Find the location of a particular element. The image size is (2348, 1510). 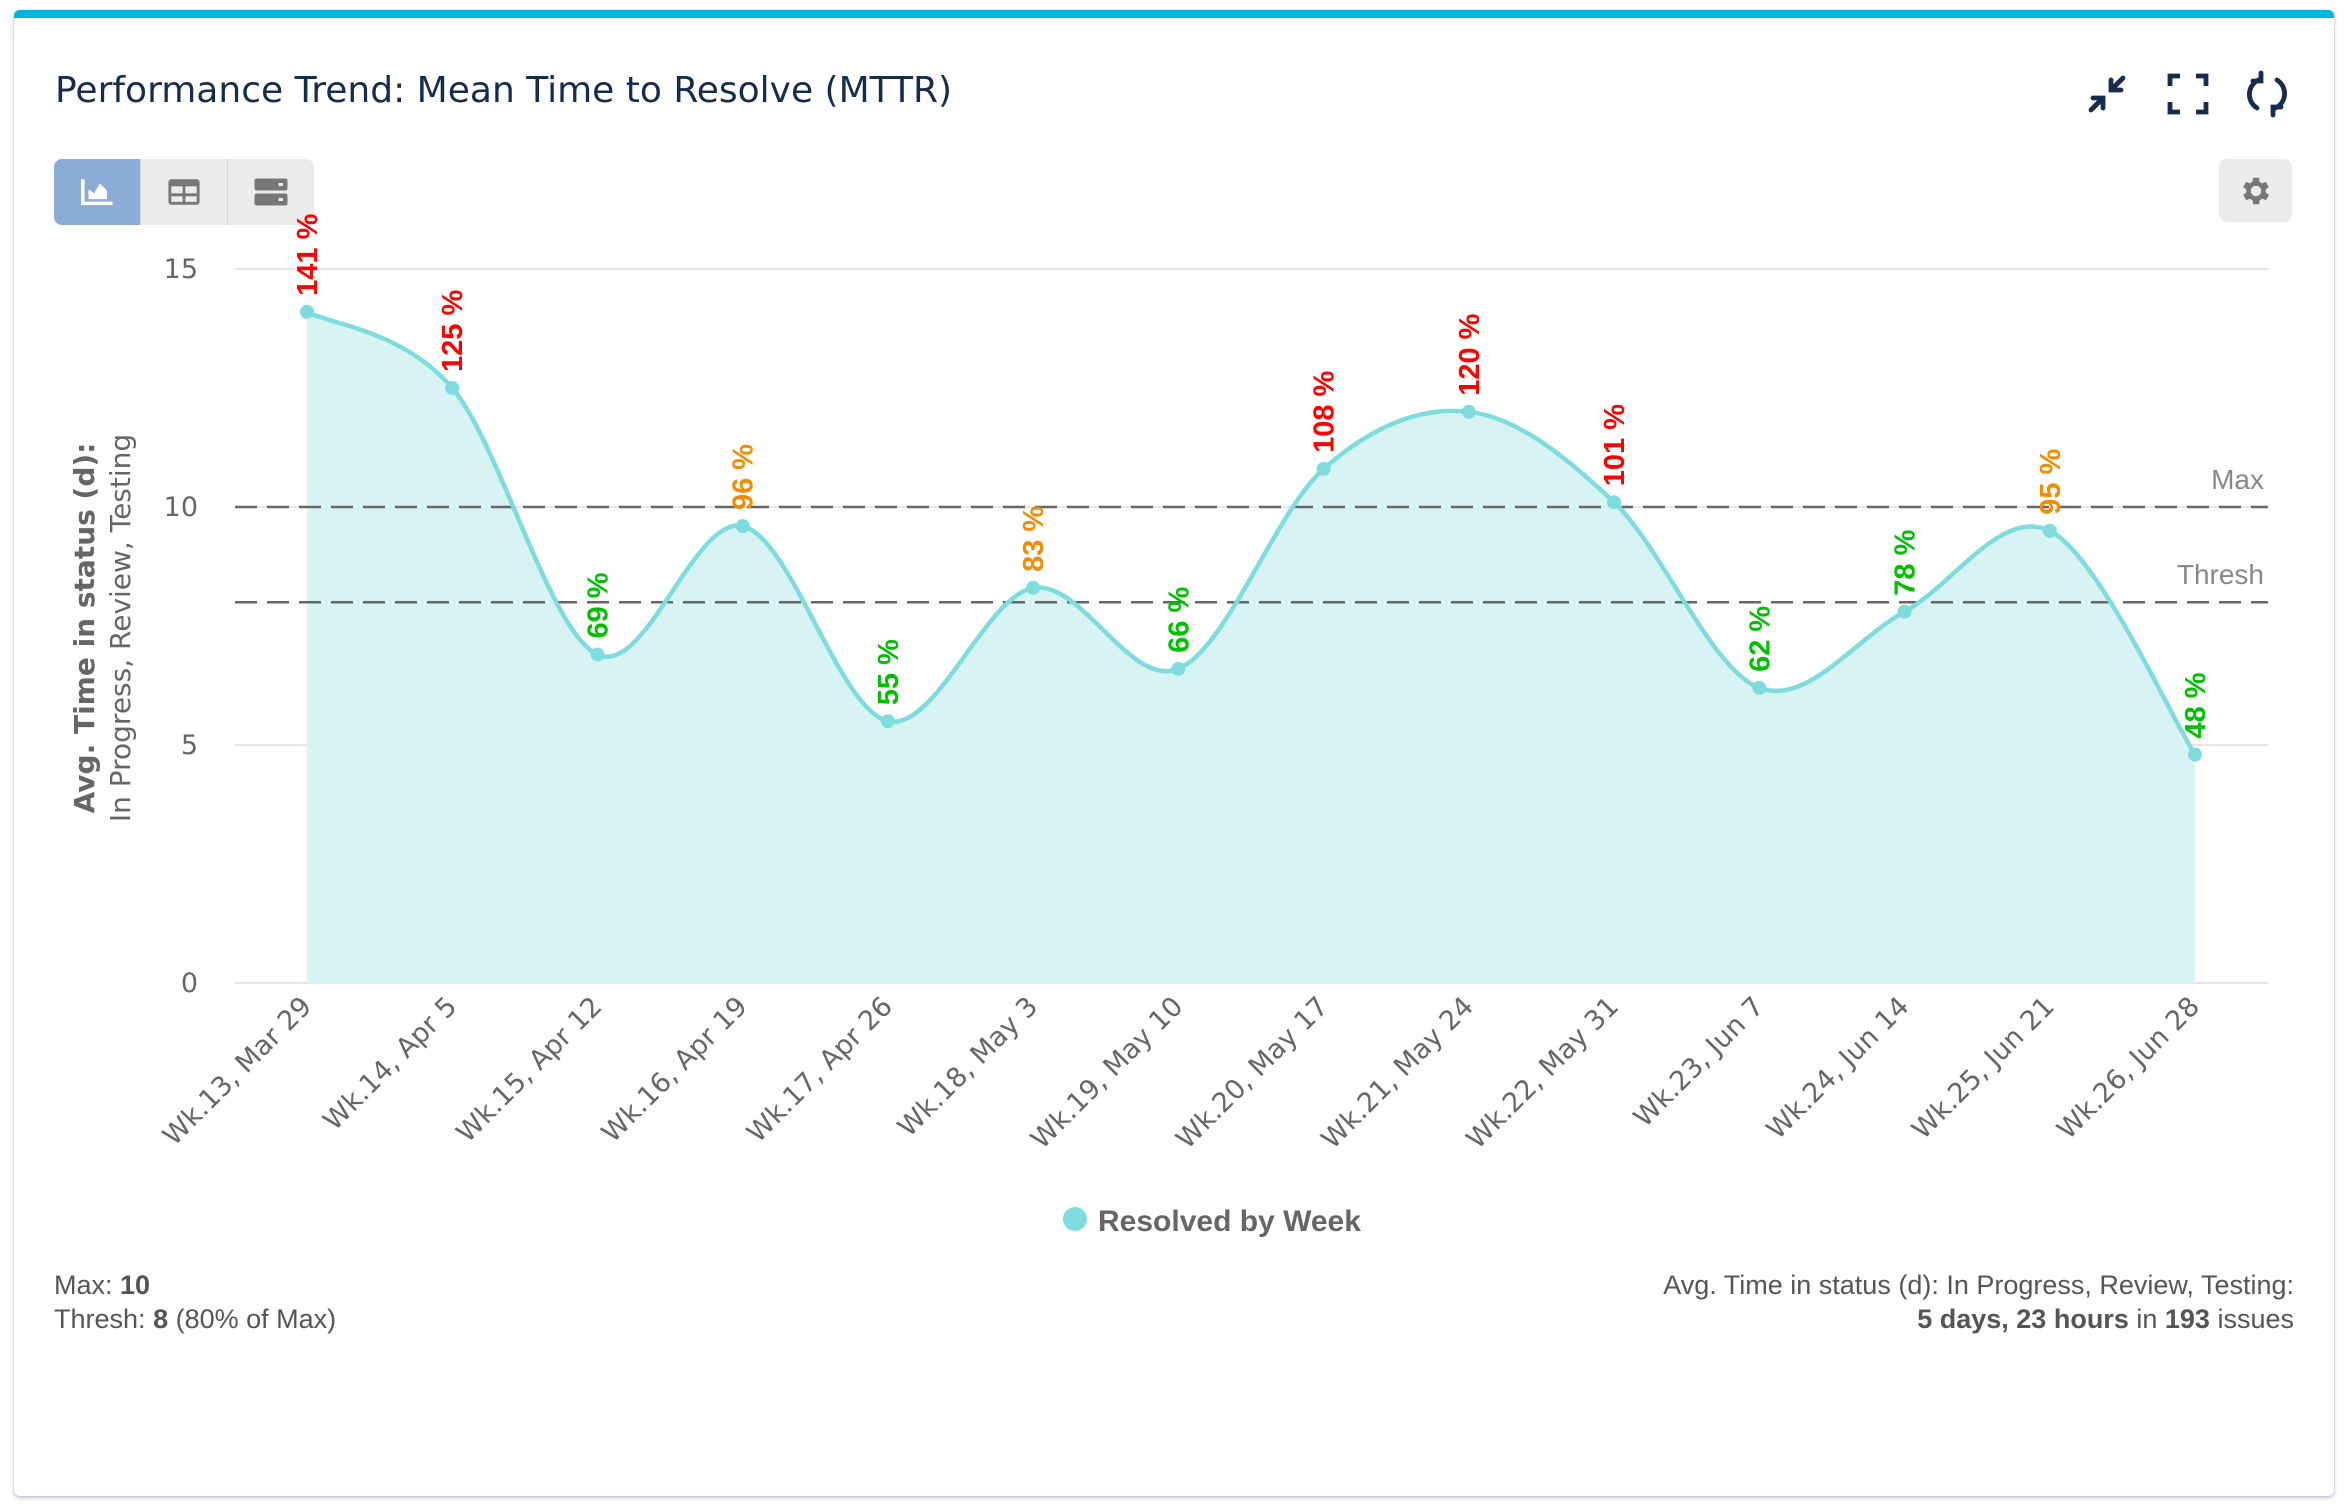

data-label: 55 % is located at coordinates (889, 672).